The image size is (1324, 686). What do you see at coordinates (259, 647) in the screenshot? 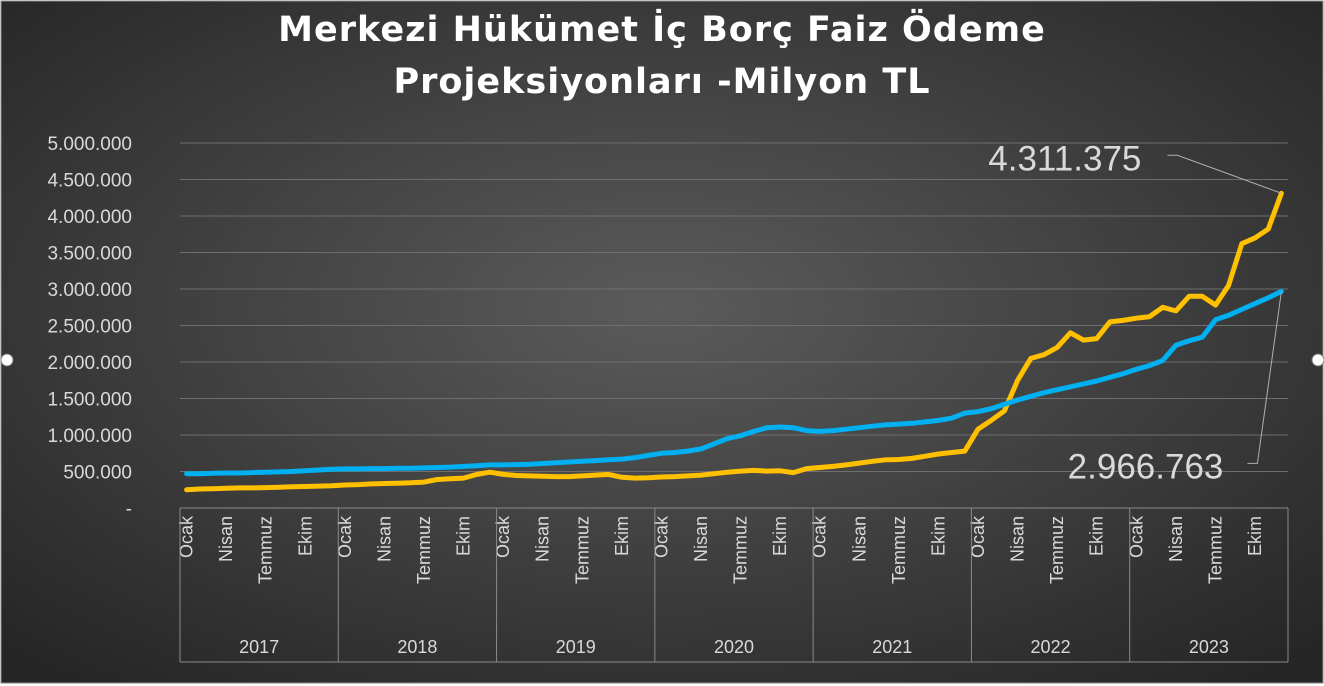
I see `x-group-label: 2017` at bounding box center [259, 647].